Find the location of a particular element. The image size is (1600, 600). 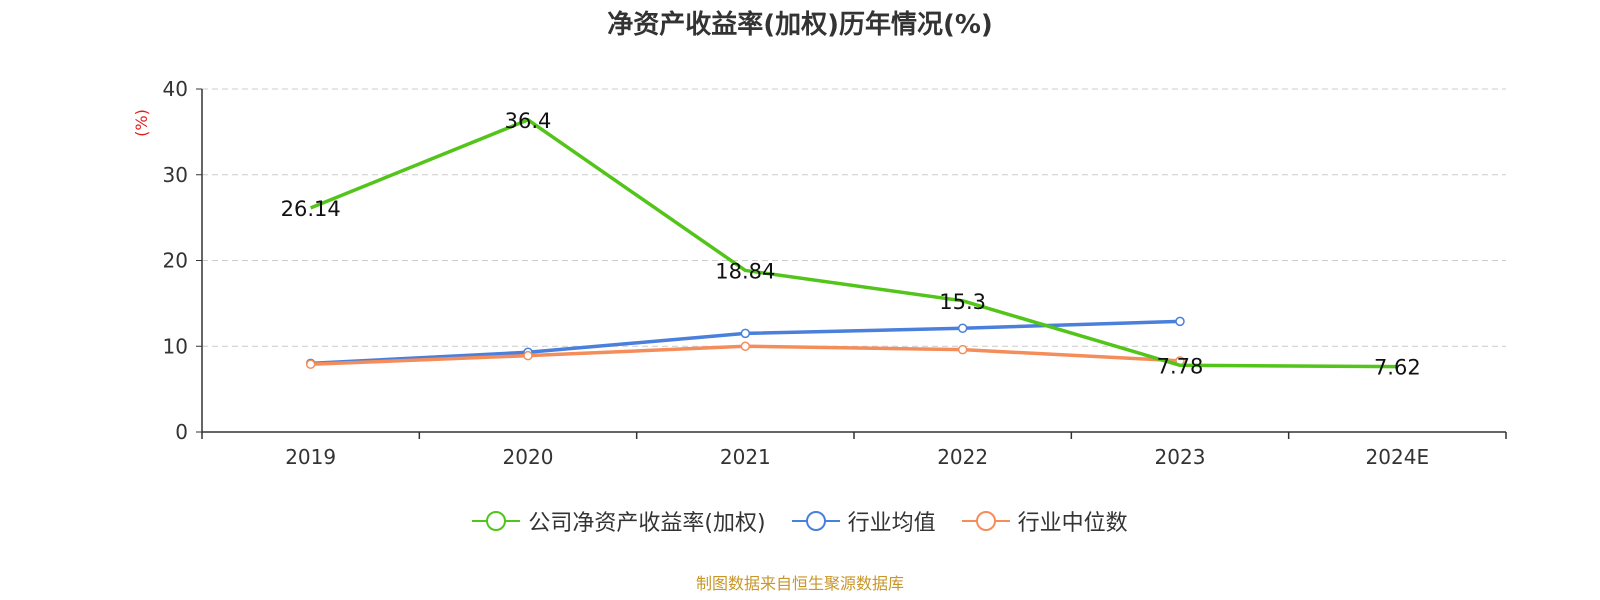

data-label: 36.4 is located at coordinates (528, 121).